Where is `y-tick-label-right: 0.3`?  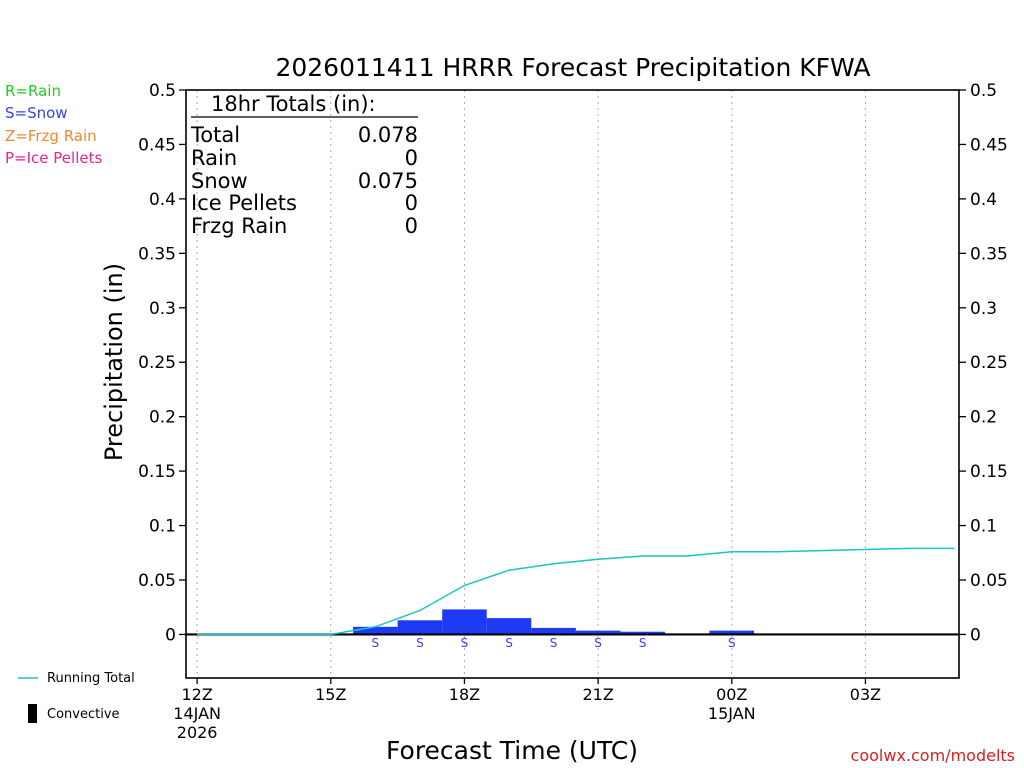
y-tick-label-right: 0.3 is located at coordinates (983, 309).